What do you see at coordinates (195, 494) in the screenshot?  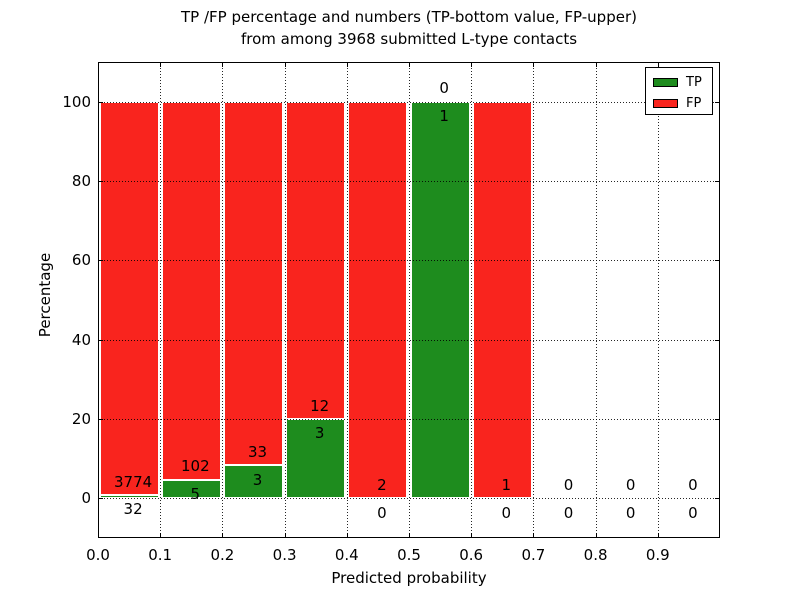 I see `tp-count-label: 5` at bounding box center [195, 494].